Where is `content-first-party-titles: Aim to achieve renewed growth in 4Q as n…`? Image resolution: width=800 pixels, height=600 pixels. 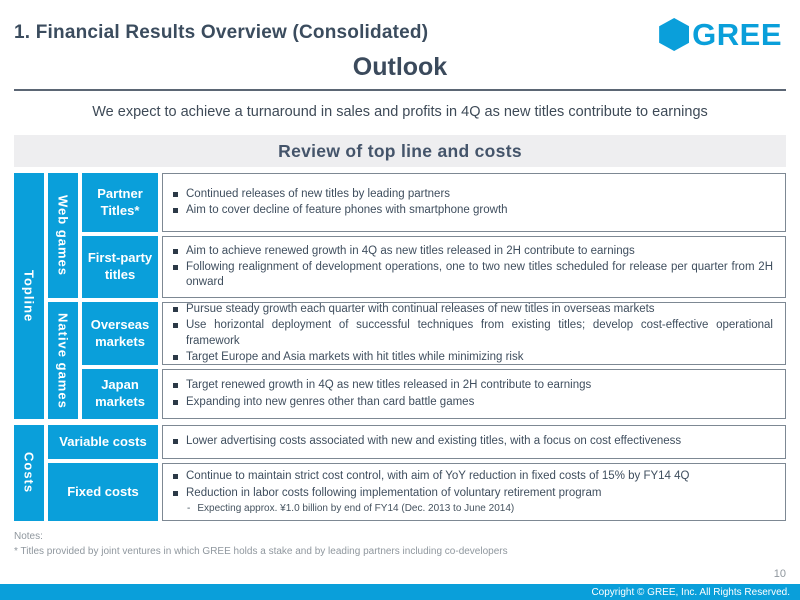
content-first-party-titles: Aim to achieve renewed growth in 4Q as n… is located at coordinates (474, 267).